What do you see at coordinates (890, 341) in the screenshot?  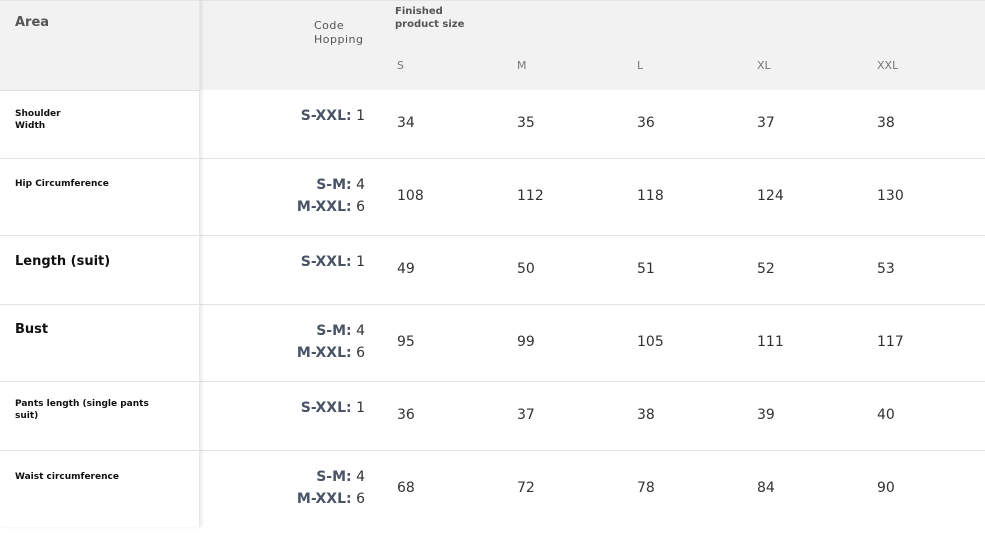 I see `size-value-cell: 117` at bounding box center [890, 341].